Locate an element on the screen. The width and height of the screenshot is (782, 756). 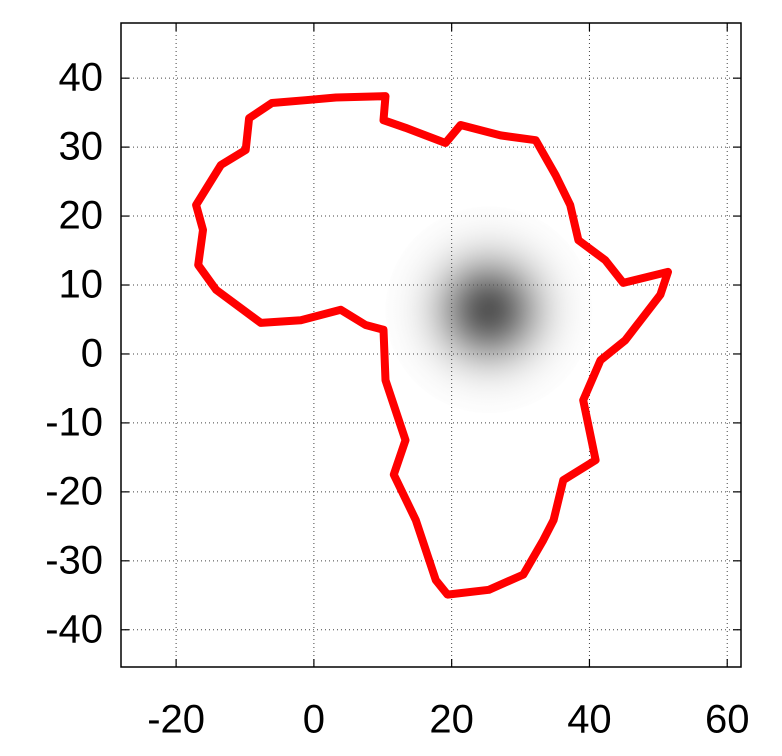
x-tick-label: -20 is located at coordinates (176, 720).